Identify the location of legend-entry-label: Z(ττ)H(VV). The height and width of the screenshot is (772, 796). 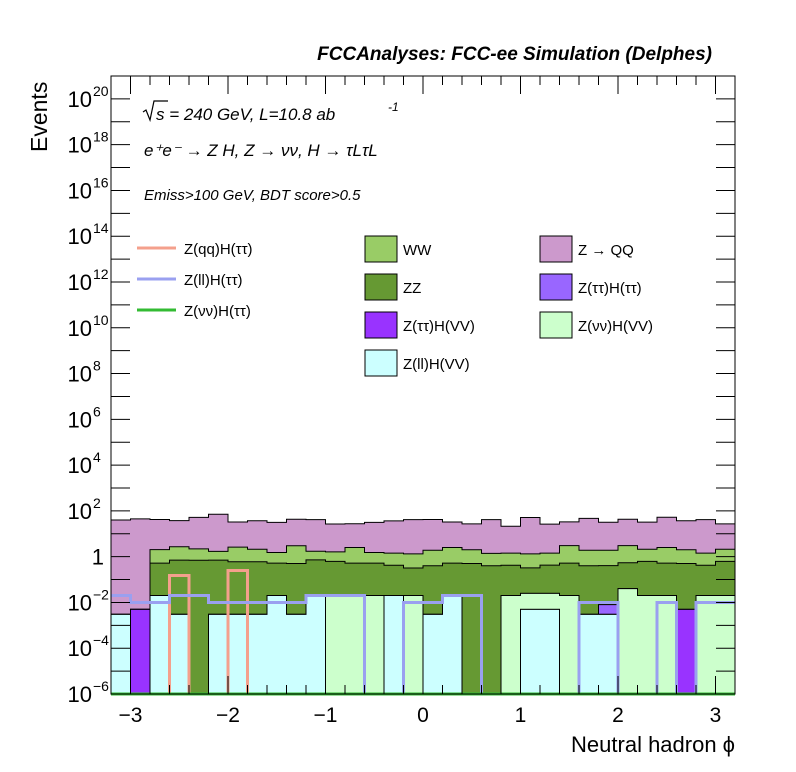
(439, 326).